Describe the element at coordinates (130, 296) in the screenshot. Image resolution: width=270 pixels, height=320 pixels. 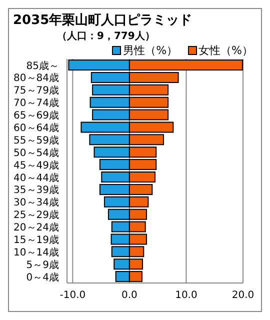
I see `x-tick-label: 0.0` at that location.